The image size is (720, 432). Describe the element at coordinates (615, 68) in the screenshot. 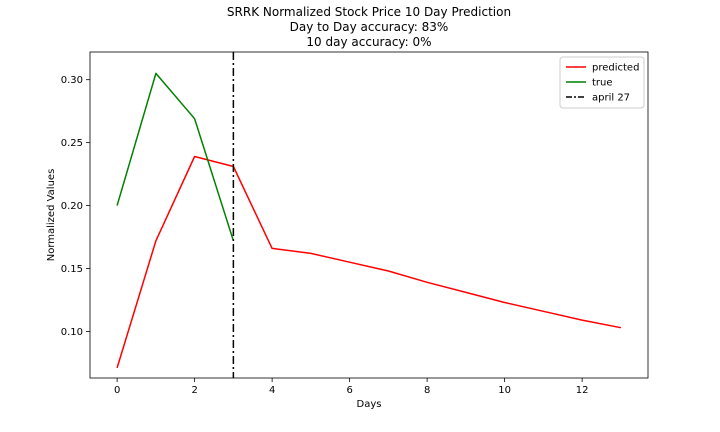

I see `legend-label: predicted` at that location.